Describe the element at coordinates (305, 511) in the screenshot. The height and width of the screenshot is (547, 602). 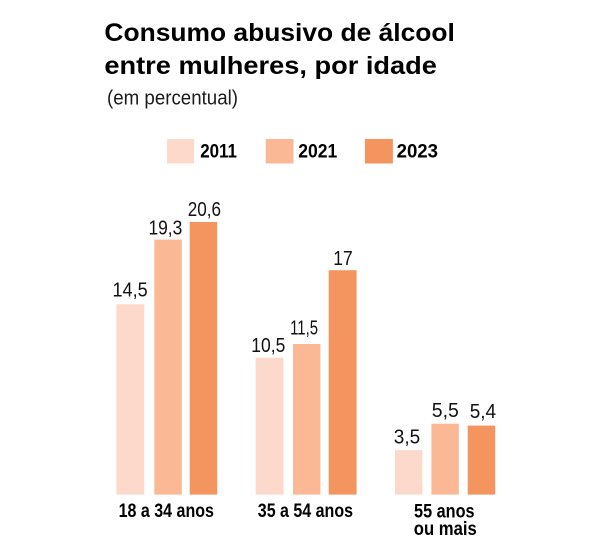
I see `svg-text: 35 a 54 anos` at that location.